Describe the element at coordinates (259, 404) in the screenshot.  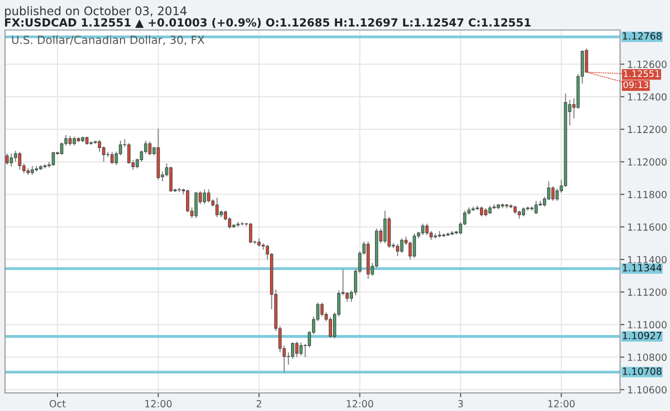
I see `x-tick-label: 2` at that location.